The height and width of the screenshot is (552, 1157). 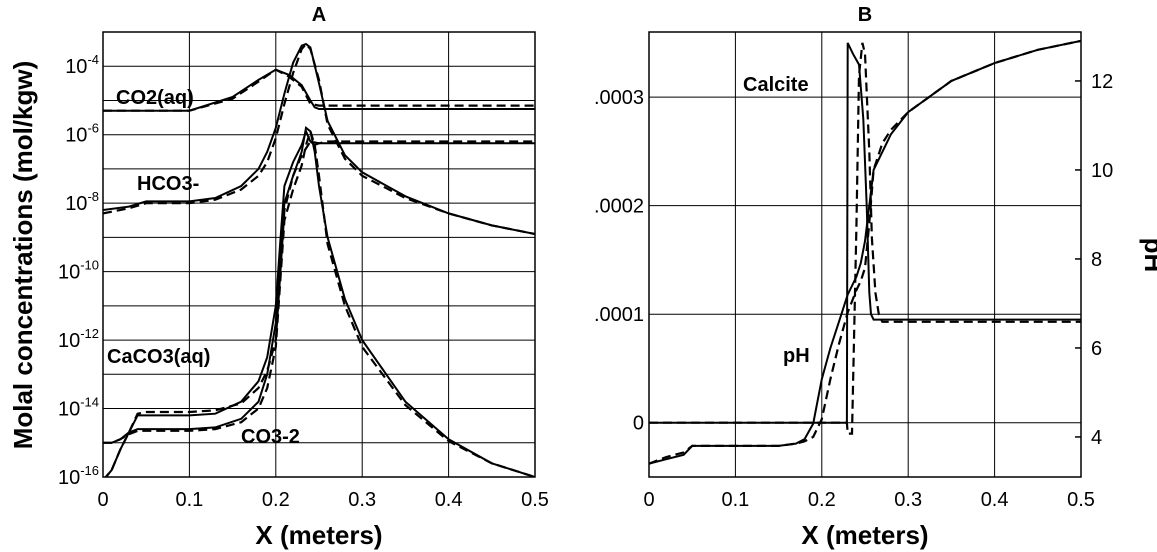 I want to click on panel-b-x-ticks: 0 0.1 0.2 0.3 0.4 0.5, so click(x=868, y=500).